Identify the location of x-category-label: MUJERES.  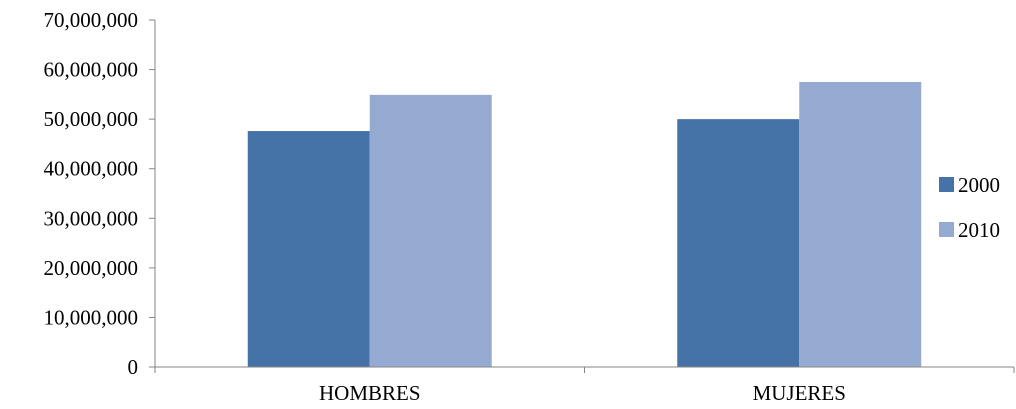
(799, 393).